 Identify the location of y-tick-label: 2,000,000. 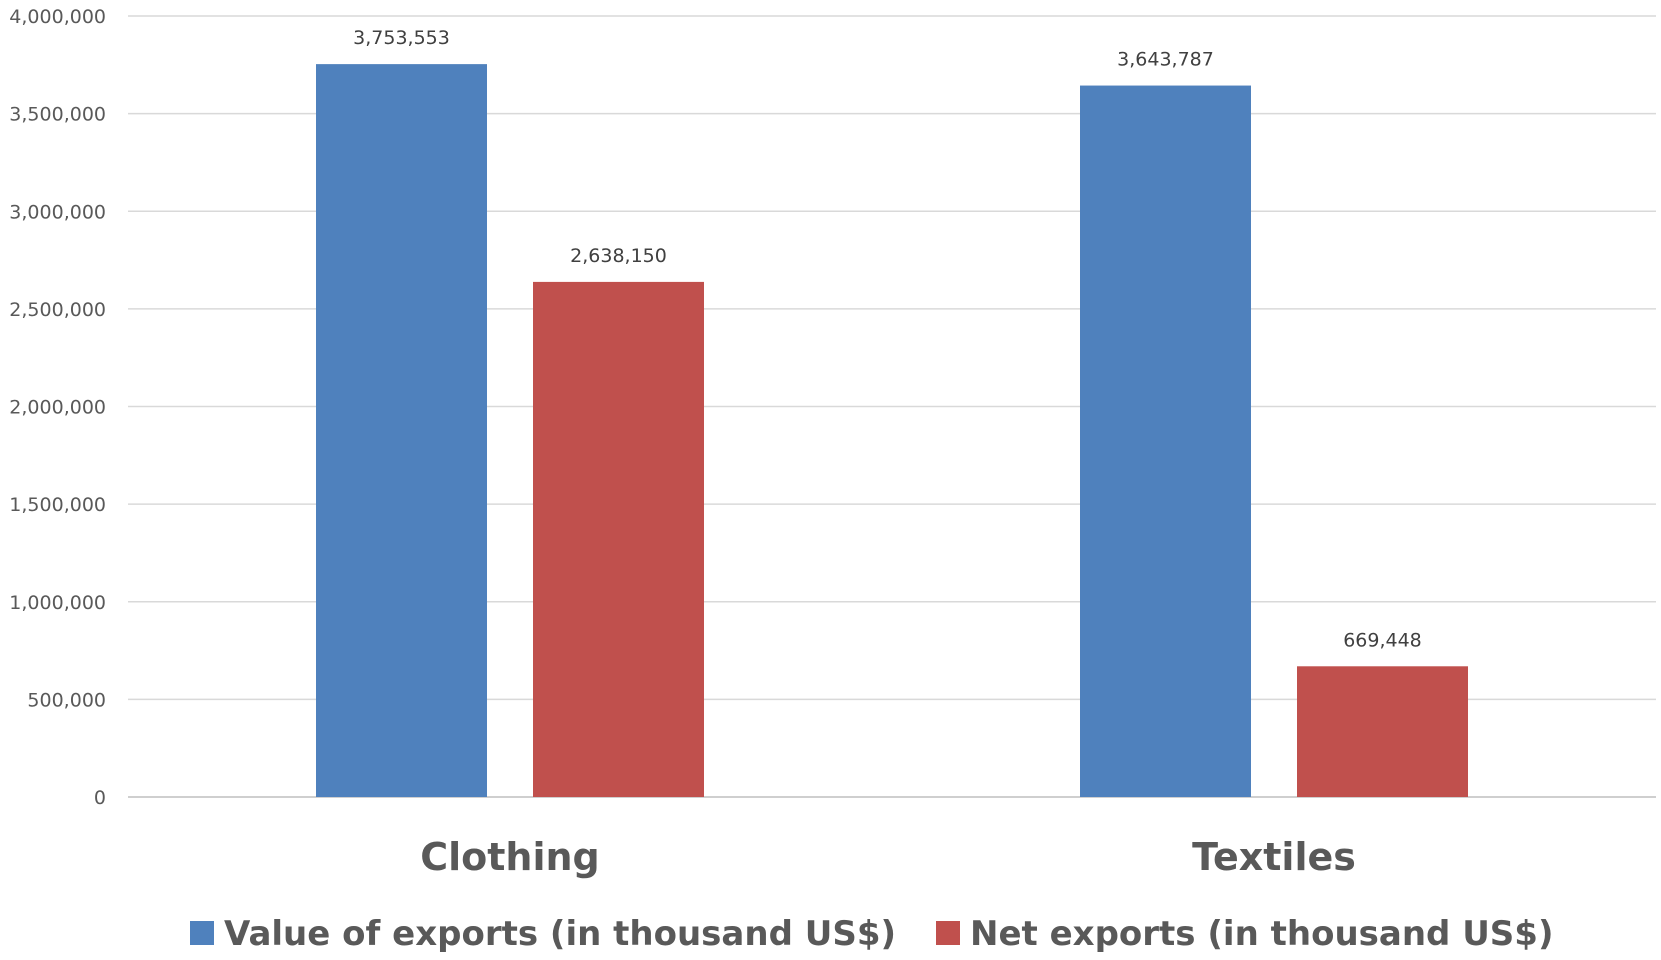
(57, 408).